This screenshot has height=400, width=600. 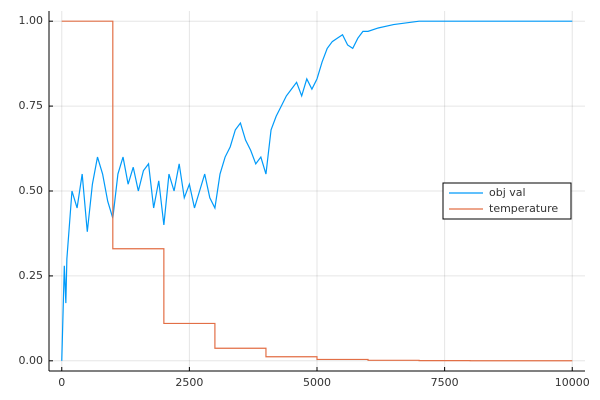 I want to click on x-tick-label: 5000, so click(x=317, y=382).